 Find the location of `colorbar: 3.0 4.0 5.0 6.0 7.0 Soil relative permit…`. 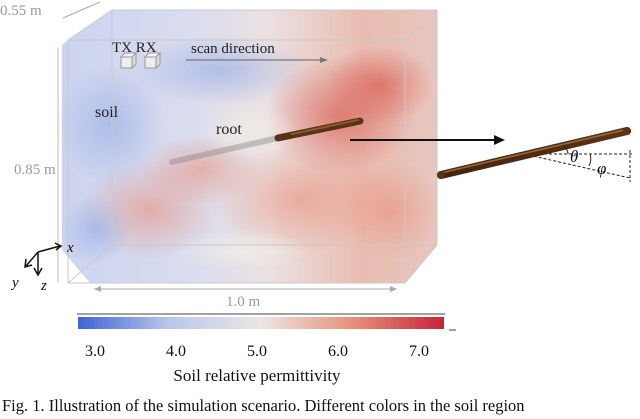

colorbar: 3.0 4.0 5.0 6.0 7.0 Soil relative permit… is located at coordinates (266, 349).